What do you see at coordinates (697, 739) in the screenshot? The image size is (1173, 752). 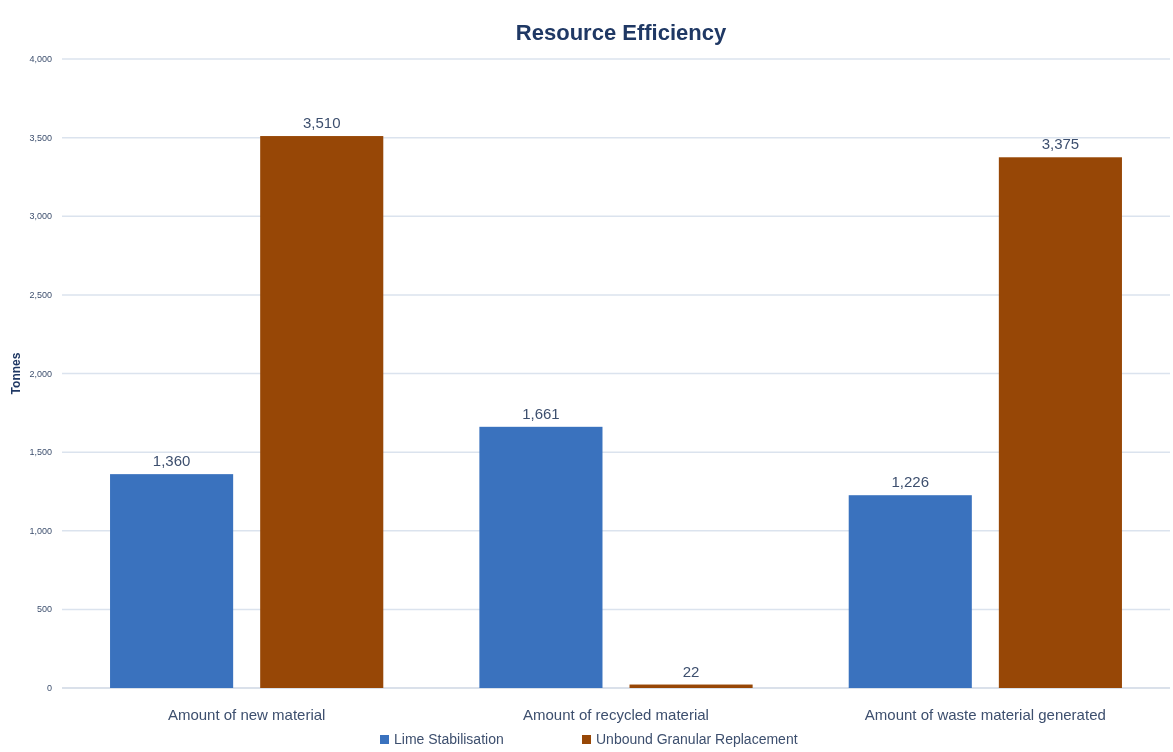 I see `legend-label: Unbound Granular Replacement` at bounding box center [697, 739].